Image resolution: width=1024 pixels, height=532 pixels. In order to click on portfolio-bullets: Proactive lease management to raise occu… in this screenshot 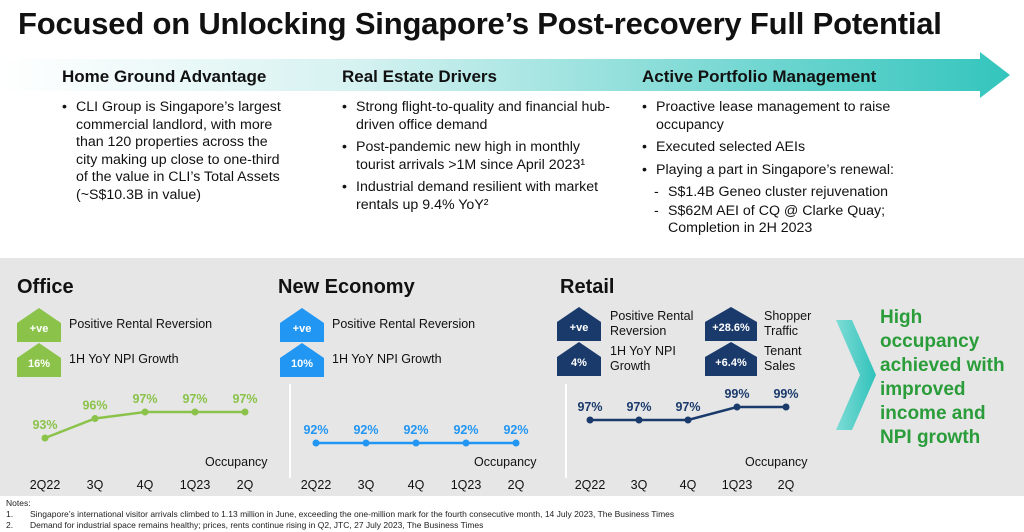, I will do `click(787, 169)`.